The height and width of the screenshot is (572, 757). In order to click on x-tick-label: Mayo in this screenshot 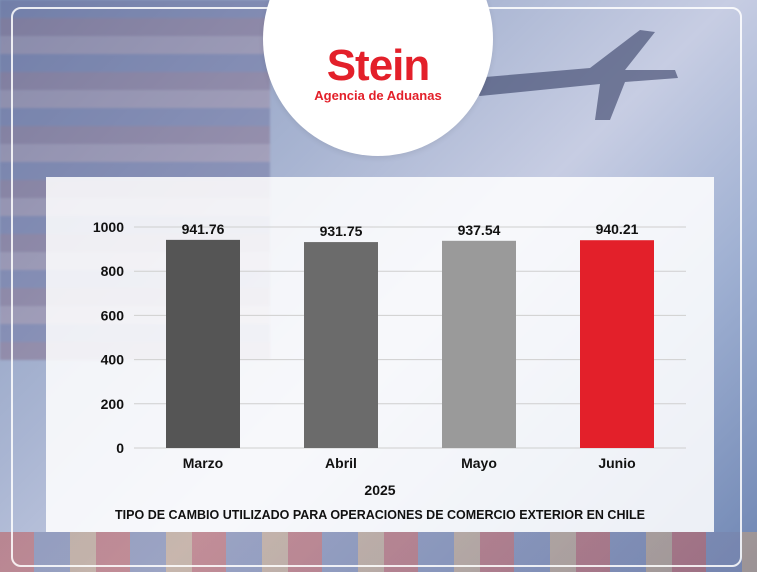, I will do `click(479, 463)`.